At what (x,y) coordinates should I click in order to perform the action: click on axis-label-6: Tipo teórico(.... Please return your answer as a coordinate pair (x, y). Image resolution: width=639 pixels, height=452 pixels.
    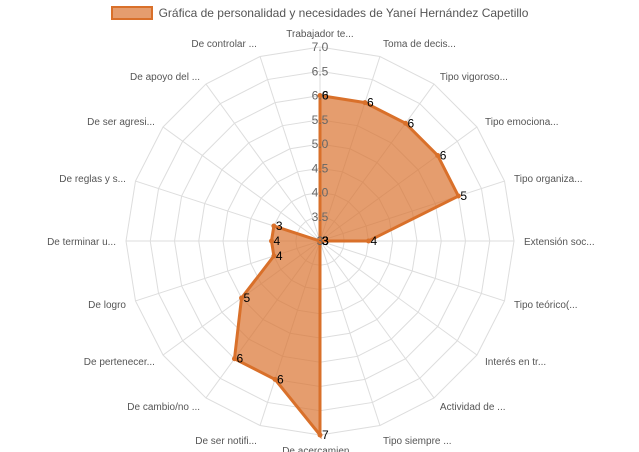
    Looking at the image, I should click on (546, 305).